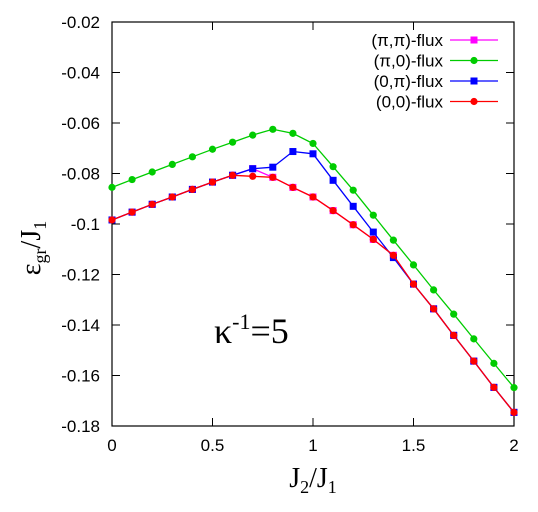  I want to click on legend-entry: (π,0)-flux, so click(436, 61).